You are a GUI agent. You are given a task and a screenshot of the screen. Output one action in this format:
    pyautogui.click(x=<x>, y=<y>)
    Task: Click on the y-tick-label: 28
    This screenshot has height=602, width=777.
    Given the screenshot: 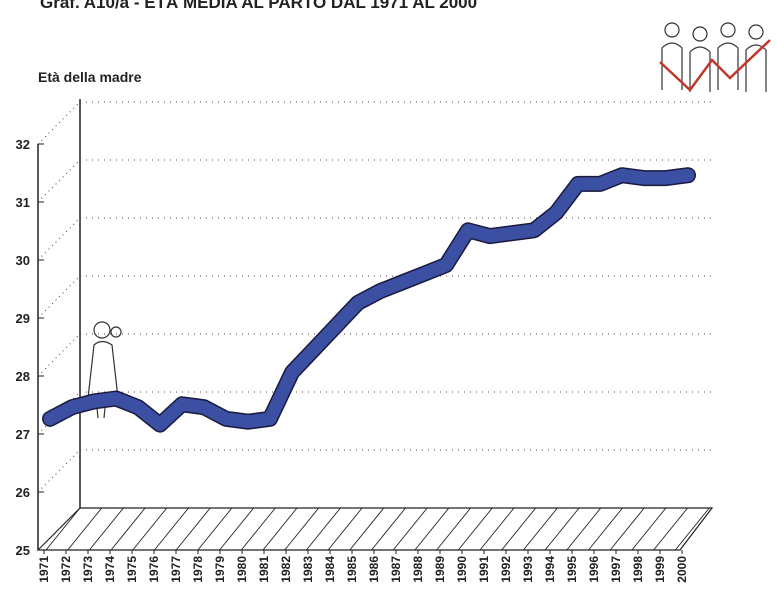 What is the action you would take?
    pyautogui.click(x=23, y=376)
    